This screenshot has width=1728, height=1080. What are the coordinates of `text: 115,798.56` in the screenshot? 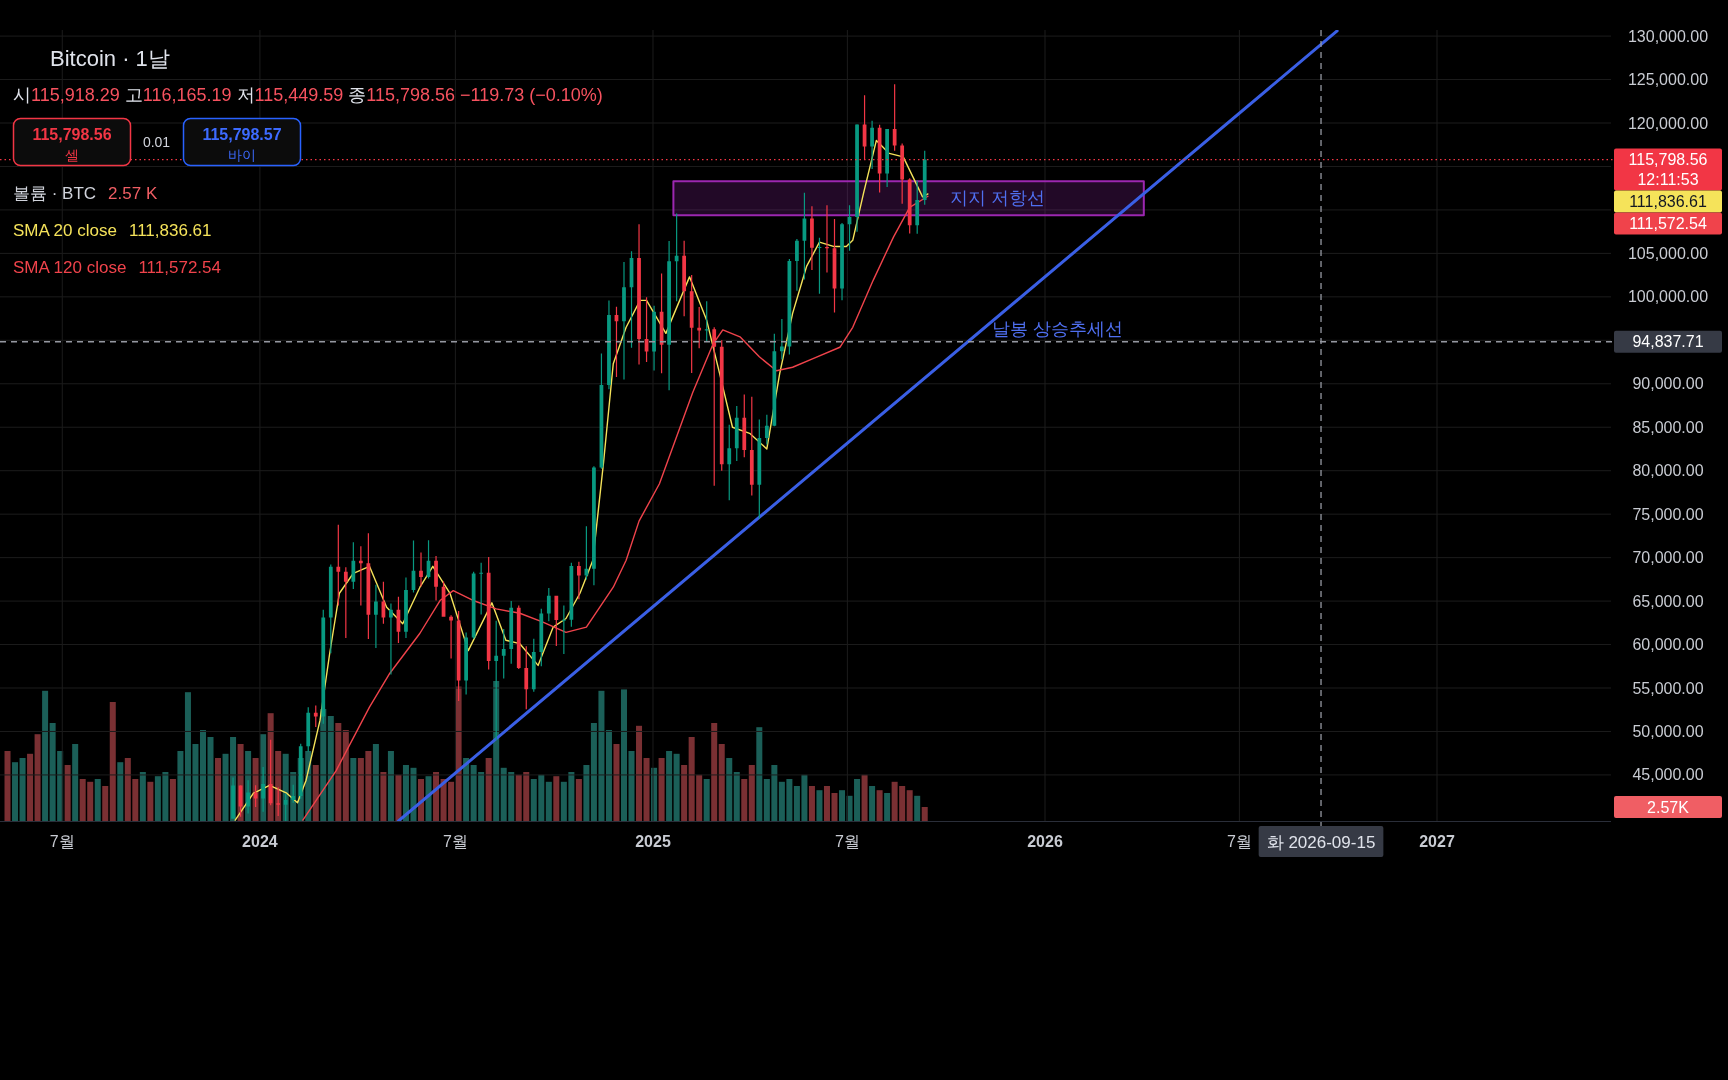 It's located at (1668, 160).